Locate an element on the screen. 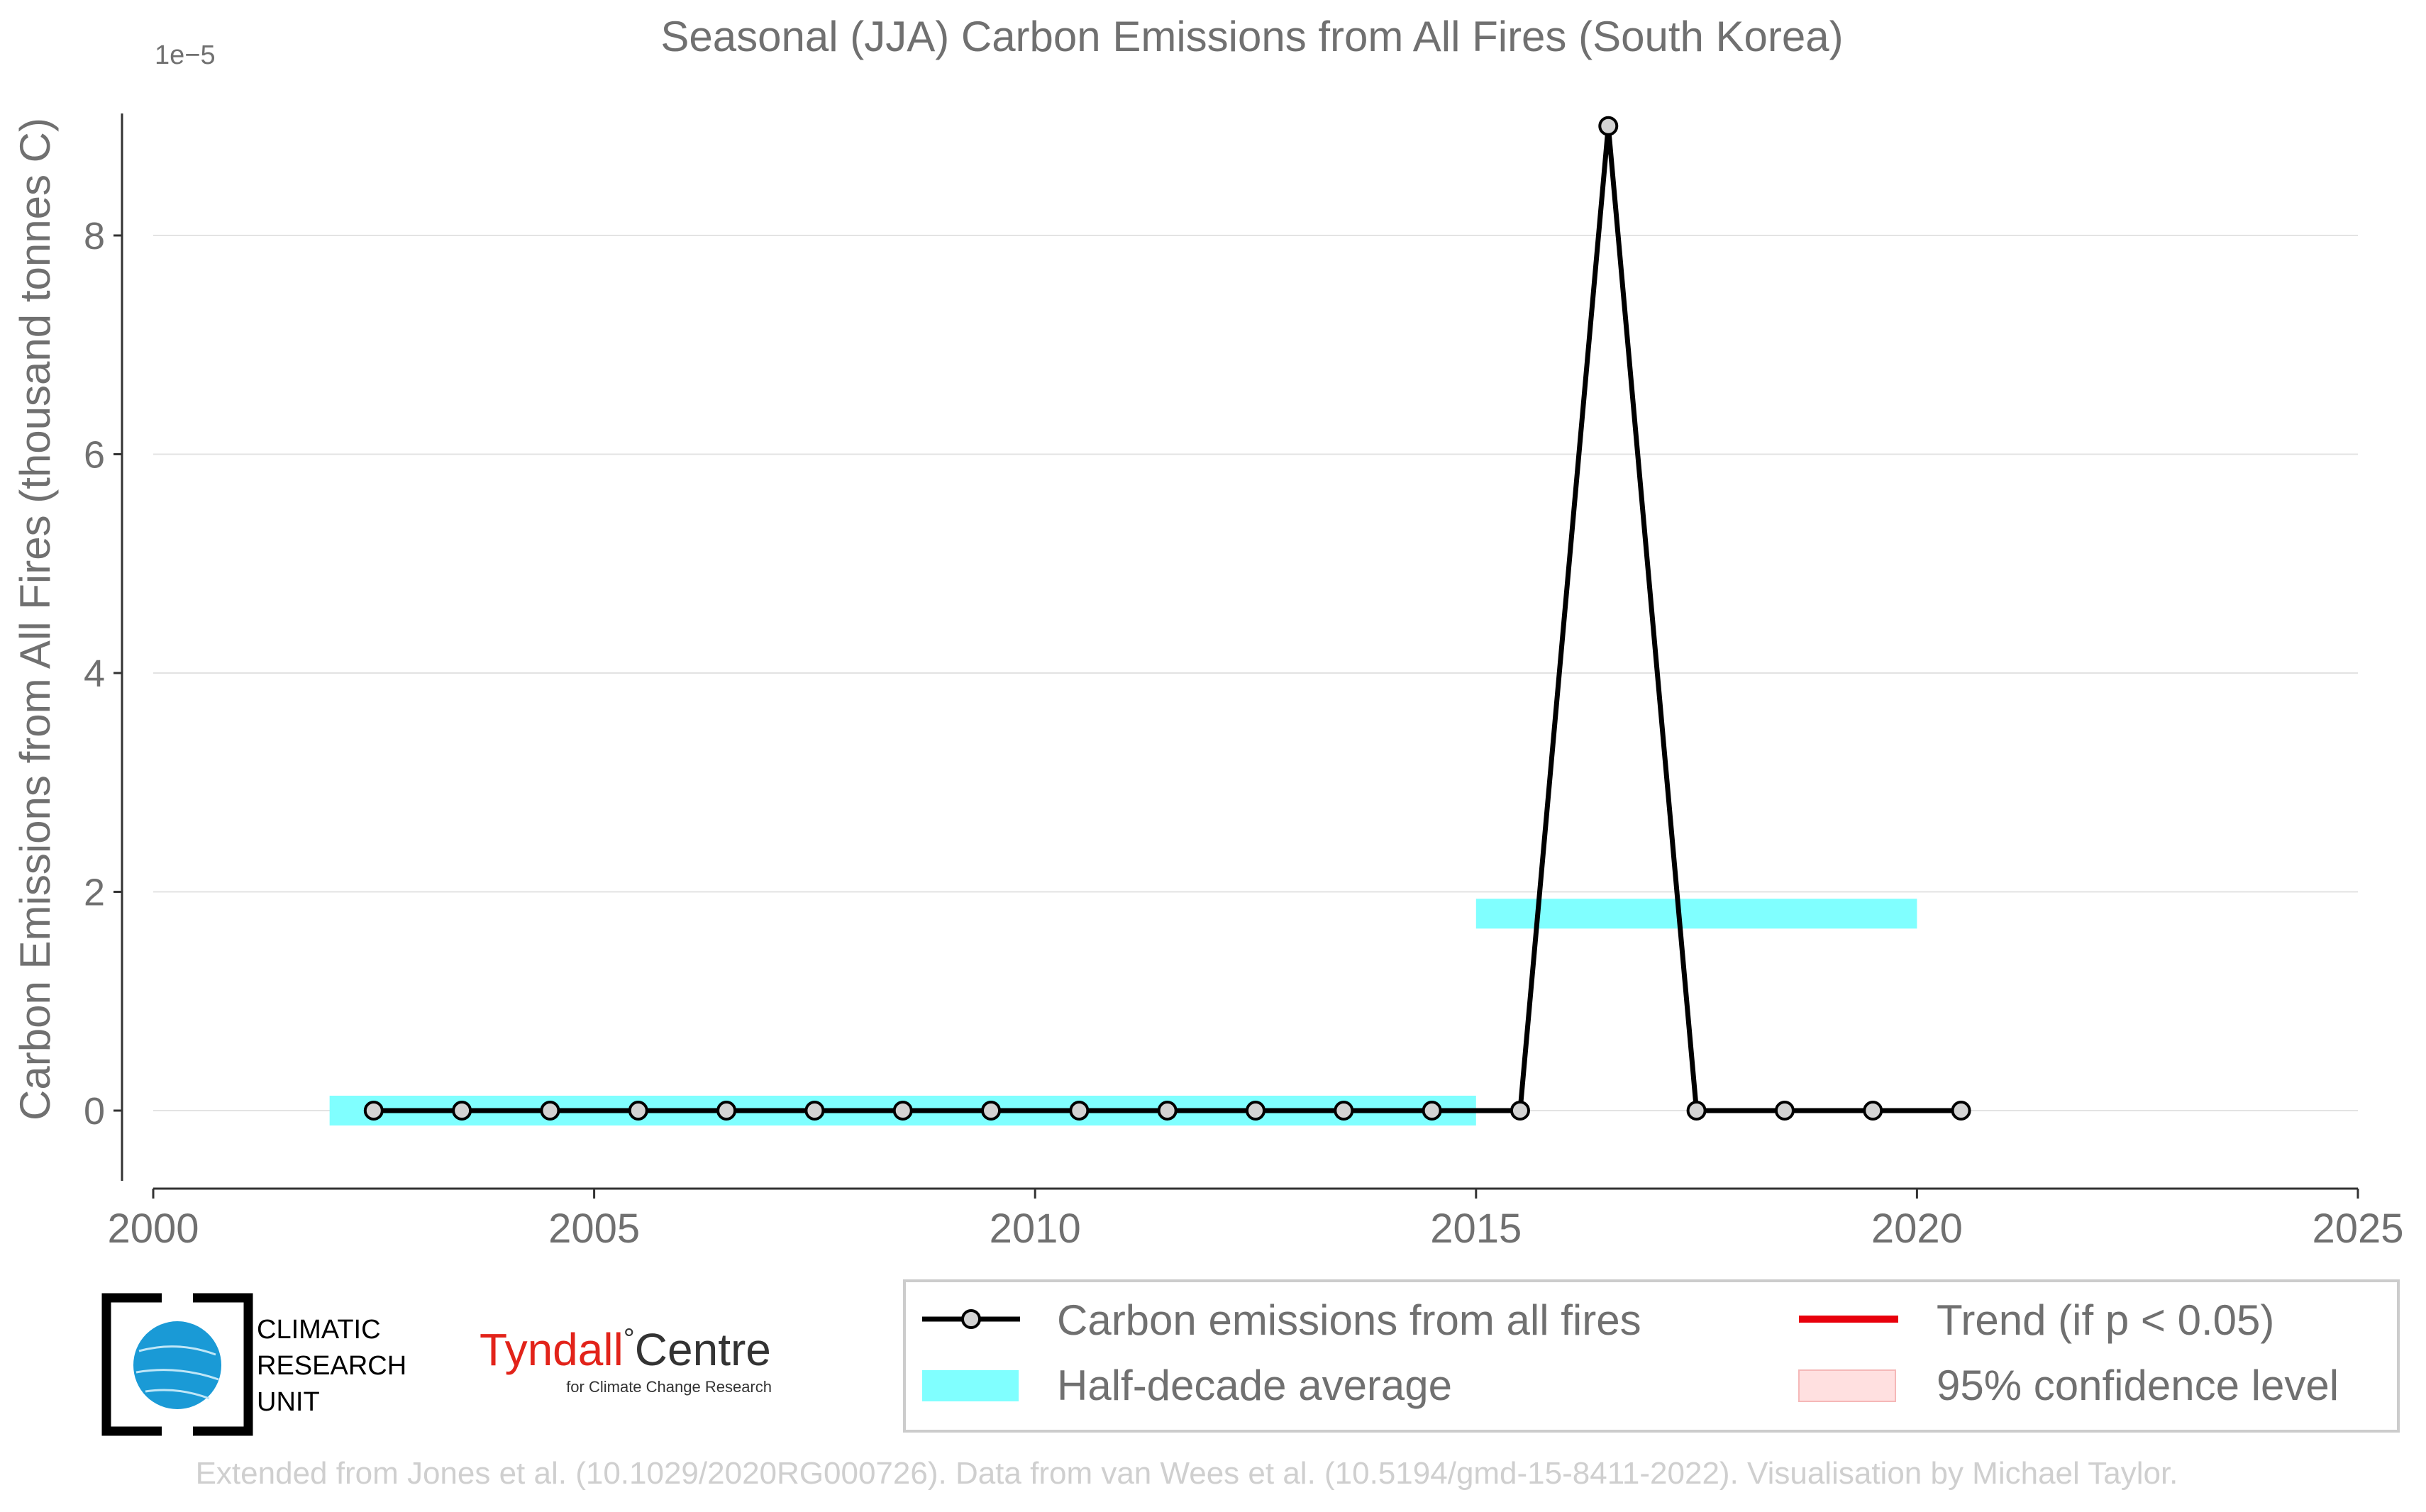  legend-label-half-decade: Half-decade average is located at coordinates (1254, 1385).